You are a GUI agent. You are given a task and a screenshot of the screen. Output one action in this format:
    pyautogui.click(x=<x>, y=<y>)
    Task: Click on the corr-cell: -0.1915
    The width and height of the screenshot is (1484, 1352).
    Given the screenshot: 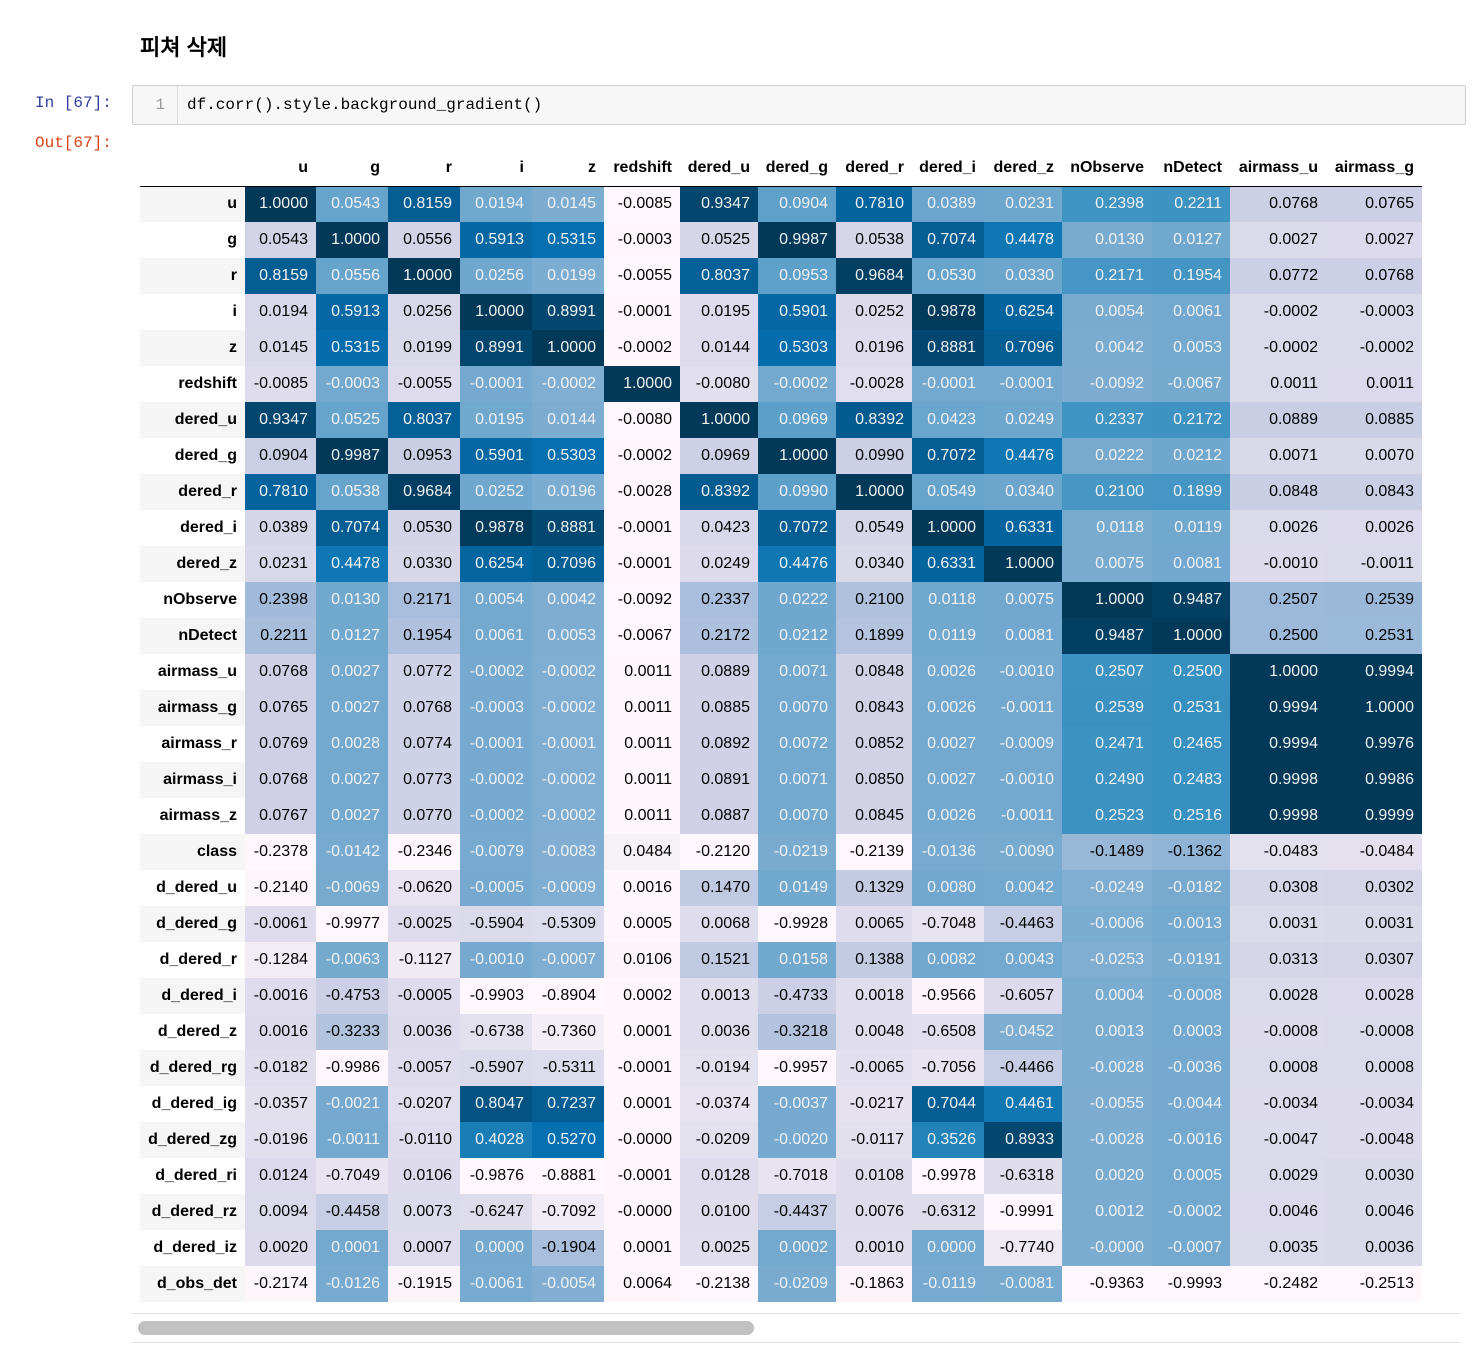 What is the action you would take?
    pyautogui.click(x=424, y=1284)
    